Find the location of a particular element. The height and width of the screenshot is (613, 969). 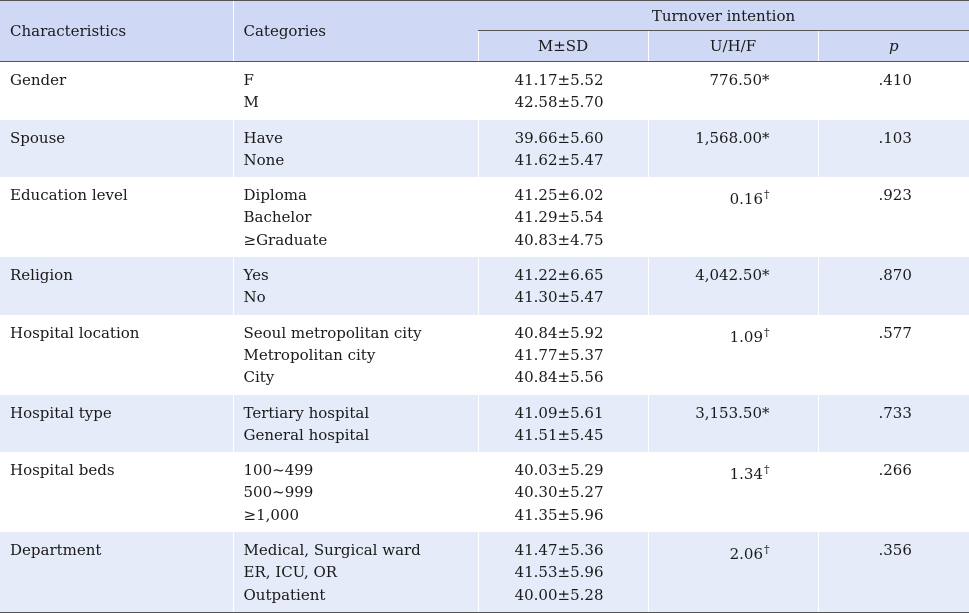

msd-value: 40.84±5.92 is located at coordinates (541, 333).